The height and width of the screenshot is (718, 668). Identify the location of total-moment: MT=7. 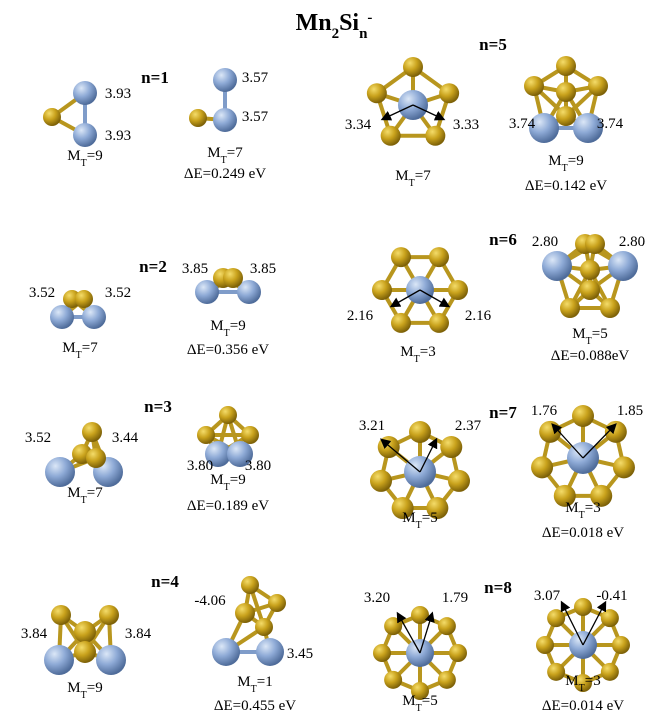
(225, 155).